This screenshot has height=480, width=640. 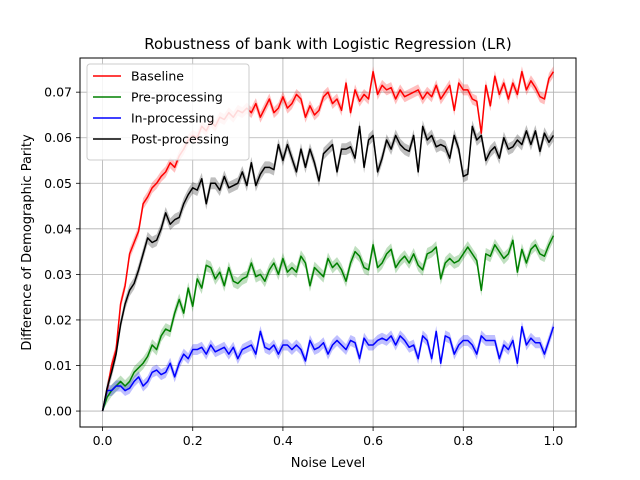 What do you see at coordinates (180, 139) in the screenshot?
I see `legend-label-post-processing: Post-processing` at bounding box center [180, 139].